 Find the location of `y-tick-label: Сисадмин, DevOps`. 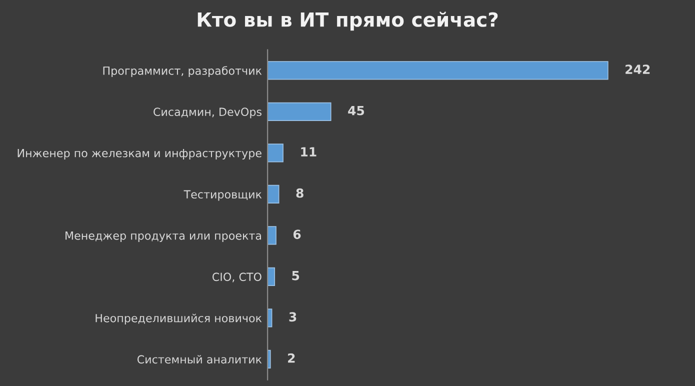

y-tick-label: Сисадмин, DevOps is located at coordinates (208, 113).